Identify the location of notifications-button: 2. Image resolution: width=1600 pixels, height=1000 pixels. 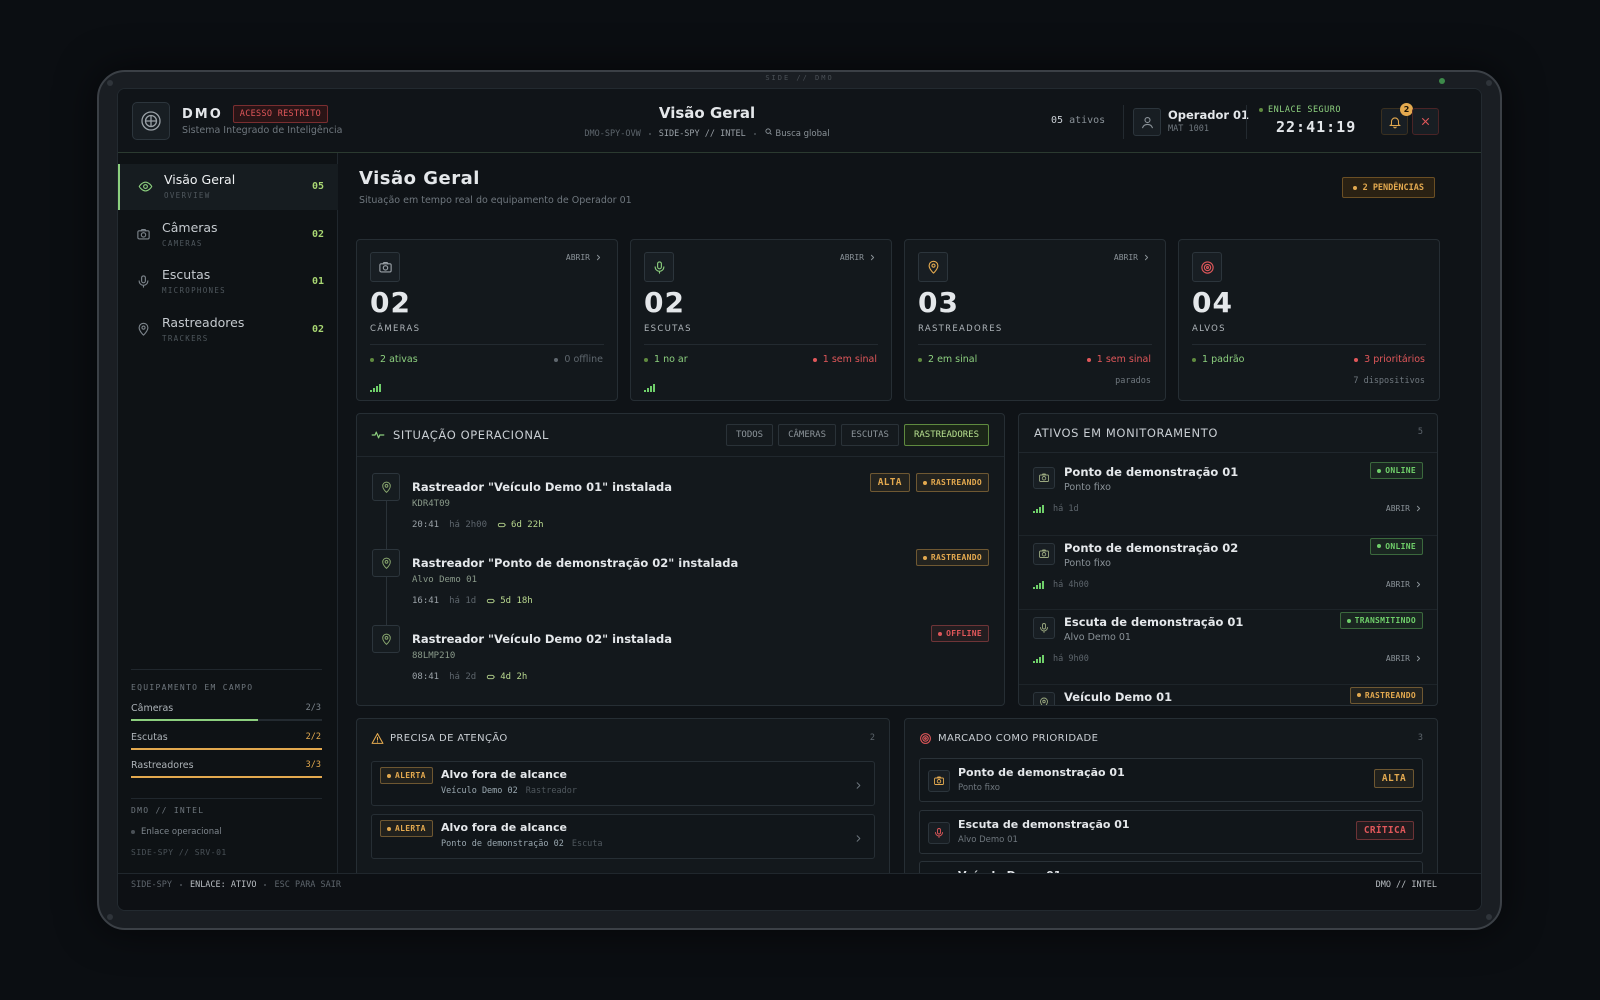
(1397, 119).